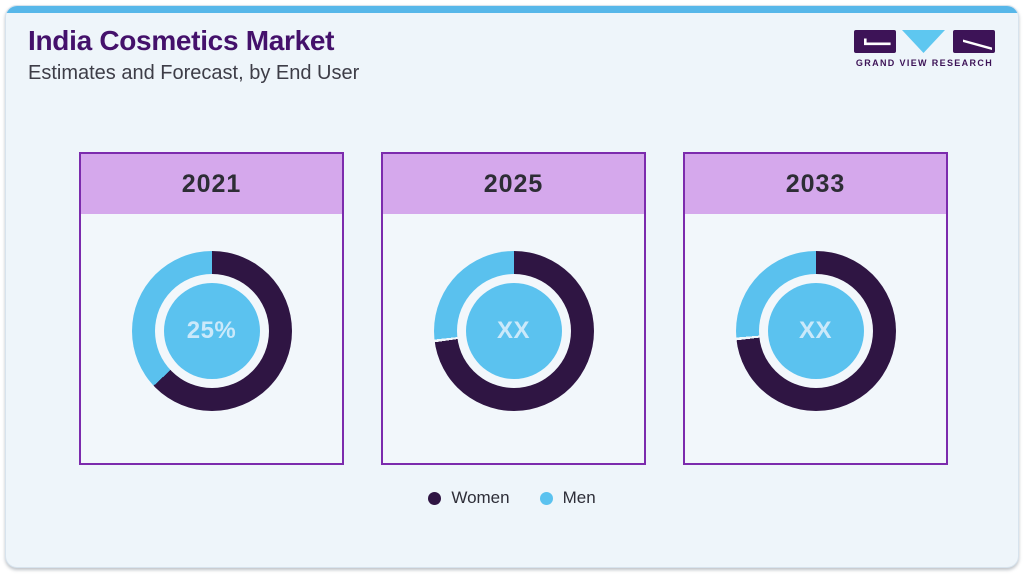 The image size is (1025, 577). I want to click on legend-item-women: Women, so click(469, 498).